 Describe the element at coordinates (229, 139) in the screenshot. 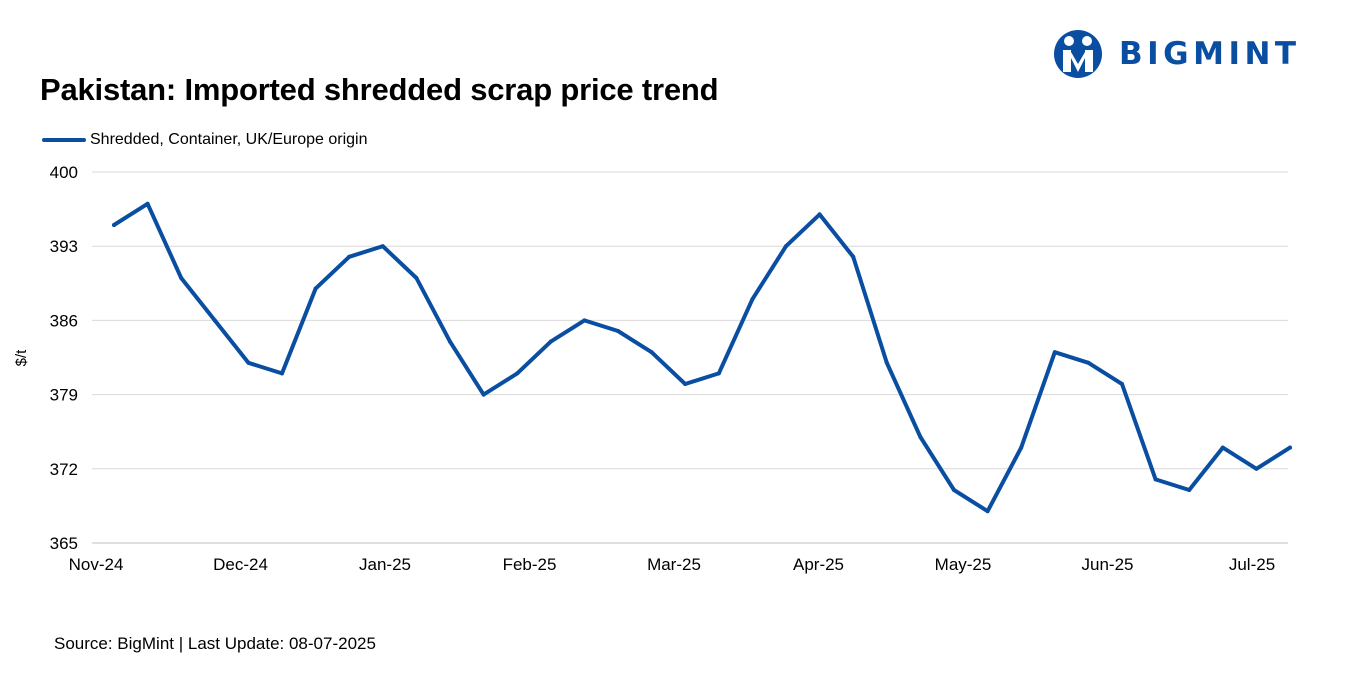

I see `legend-label: Shredded, Container, UK/Europe origin` at that location.